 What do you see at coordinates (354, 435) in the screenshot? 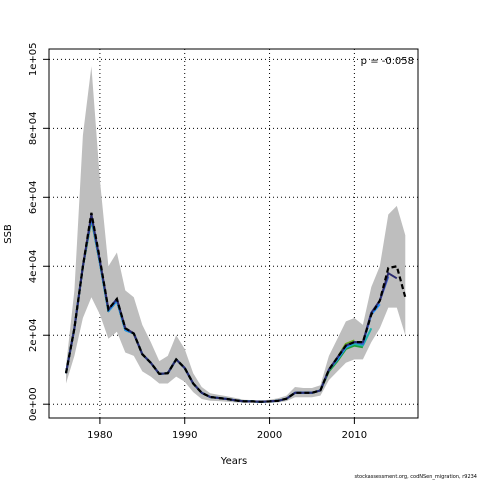
I see `x-tick-label-3: 2010` at bounding box center [354, 435].